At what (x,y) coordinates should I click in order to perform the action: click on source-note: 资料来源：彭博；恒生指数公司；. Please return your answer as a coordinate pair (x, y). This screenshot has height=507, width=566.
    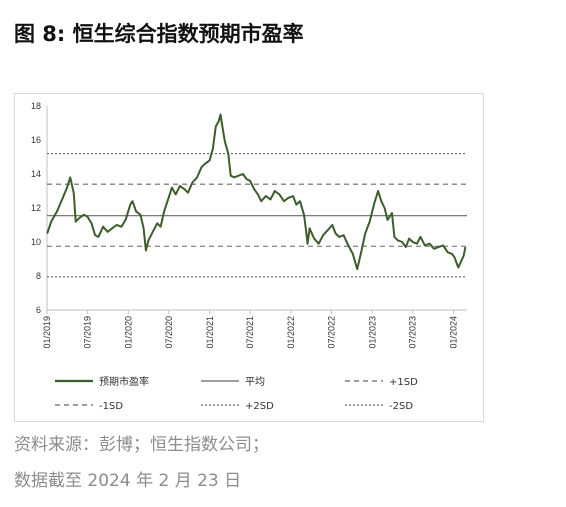
    Looking at the image, I should click on (141, 445).